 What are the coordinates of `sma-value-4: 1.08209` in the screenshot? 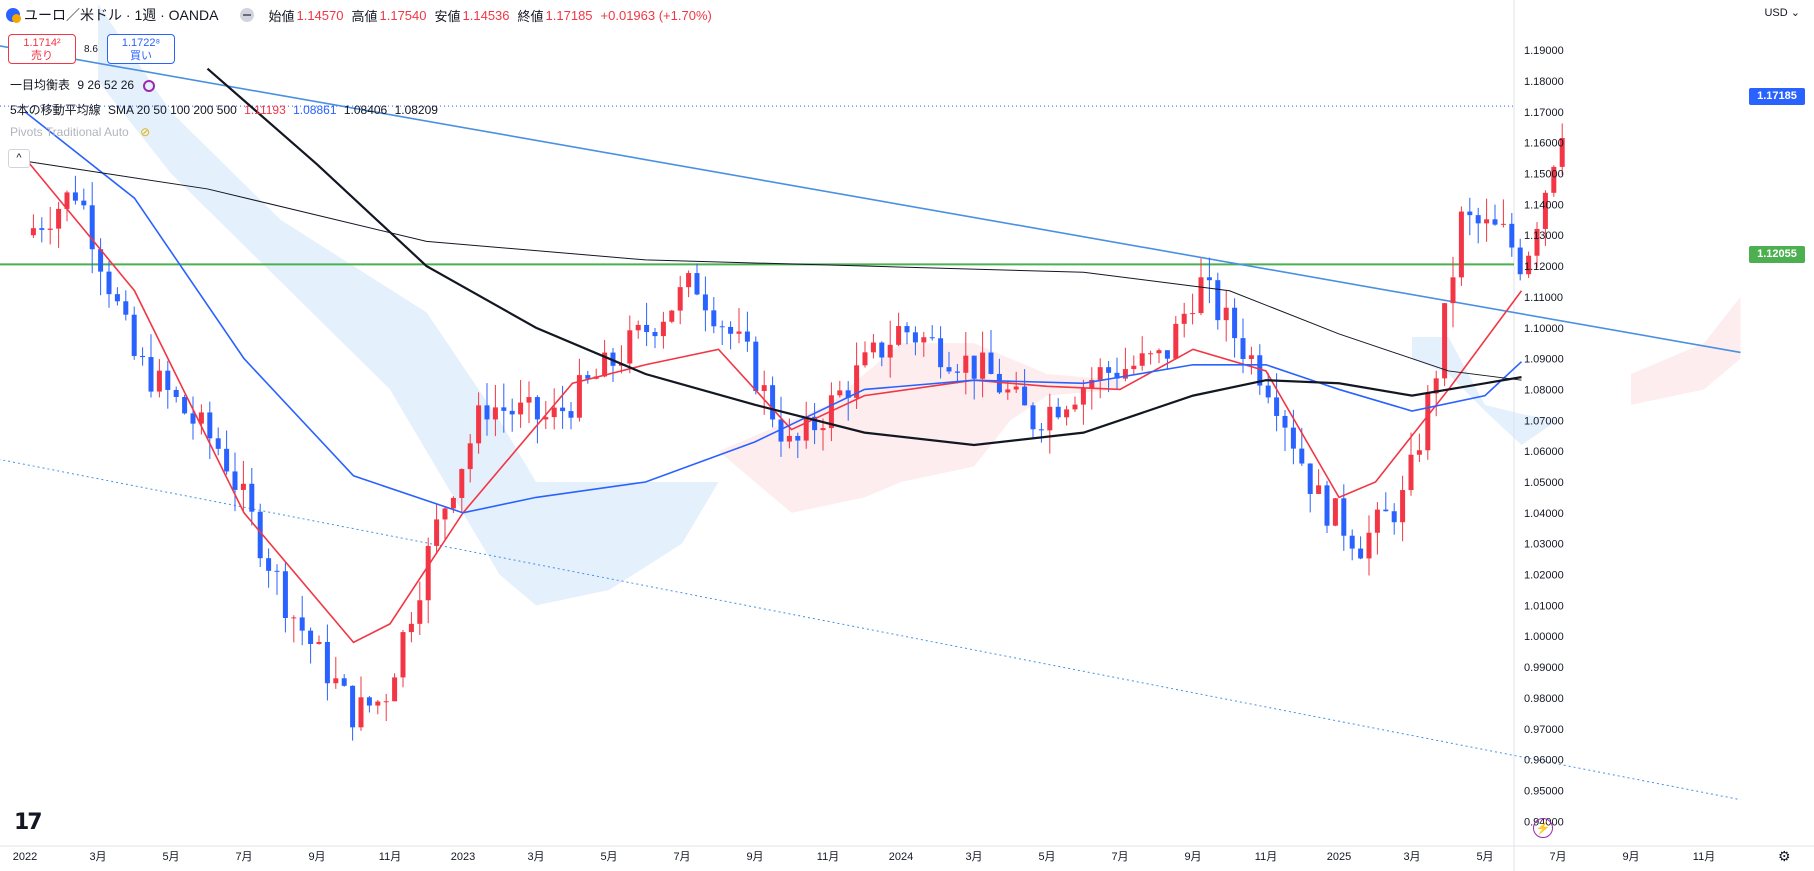 It's located at (416, 110).